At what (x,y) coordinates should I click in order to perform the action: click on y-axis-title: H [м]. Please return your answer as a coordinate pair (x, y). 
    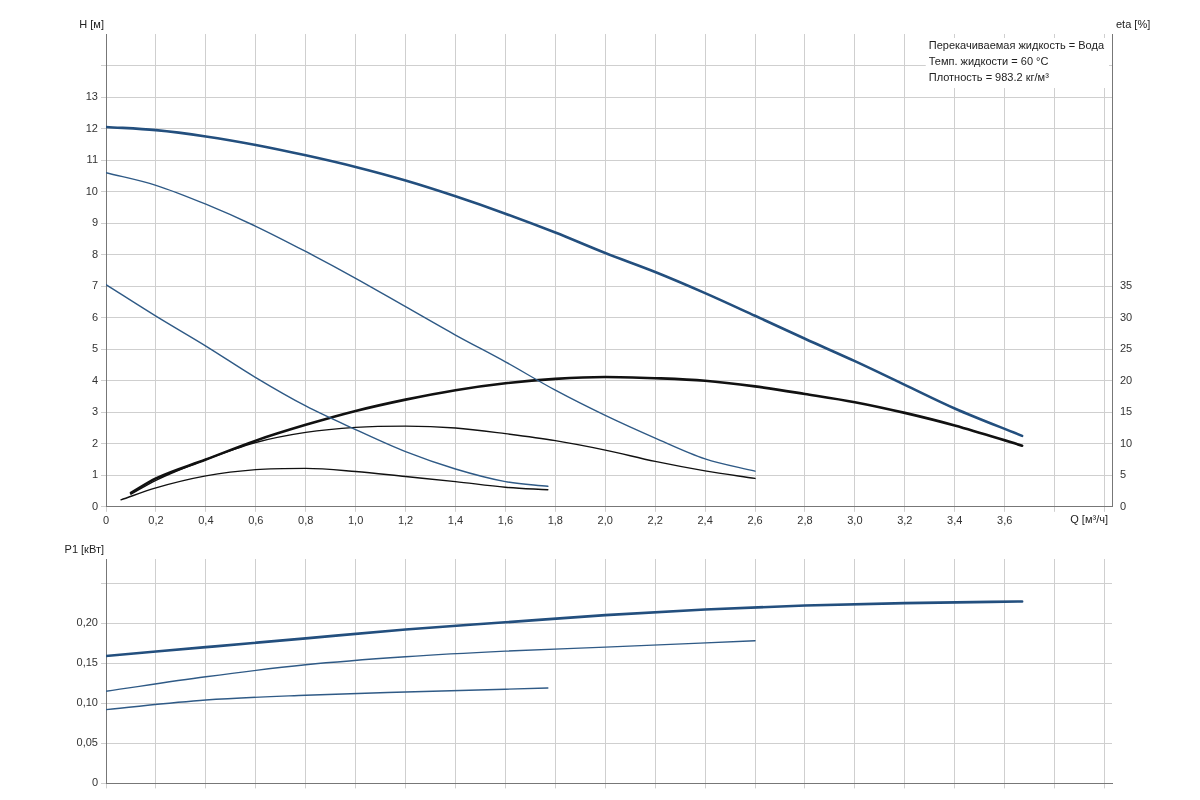
    Looking at the image, I should click on (91, 23).